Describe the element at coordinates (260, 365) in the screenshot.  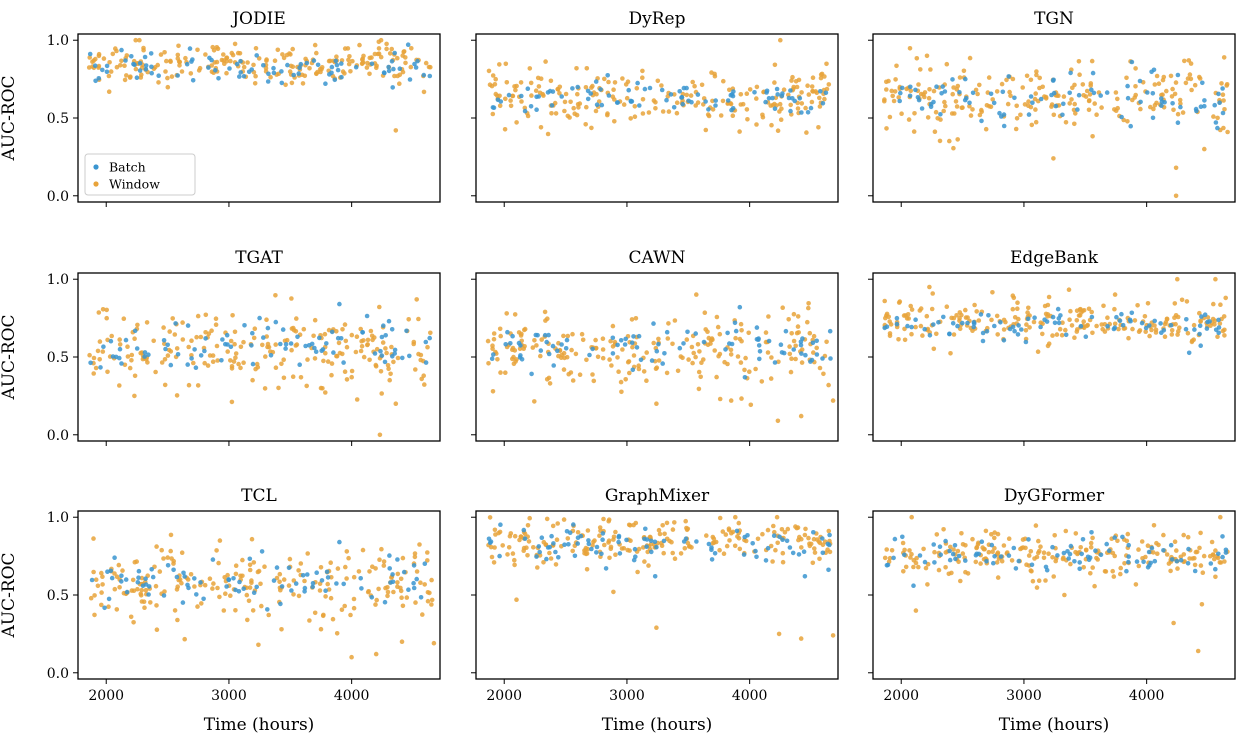
I see `scatter-points` at that location.